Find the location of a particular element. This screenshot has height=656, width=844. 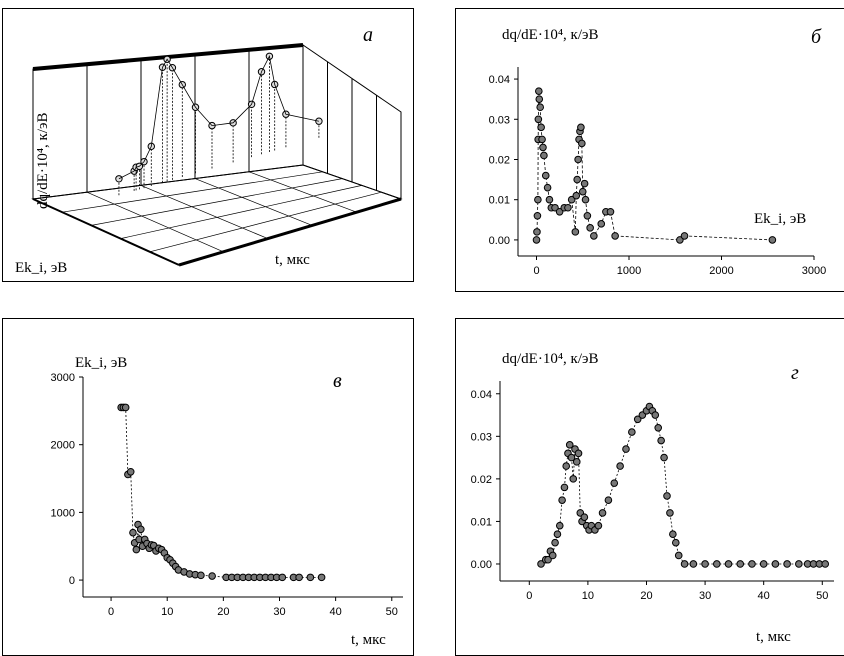

x-tick-label: 20 is located at coordinates (646, 596).